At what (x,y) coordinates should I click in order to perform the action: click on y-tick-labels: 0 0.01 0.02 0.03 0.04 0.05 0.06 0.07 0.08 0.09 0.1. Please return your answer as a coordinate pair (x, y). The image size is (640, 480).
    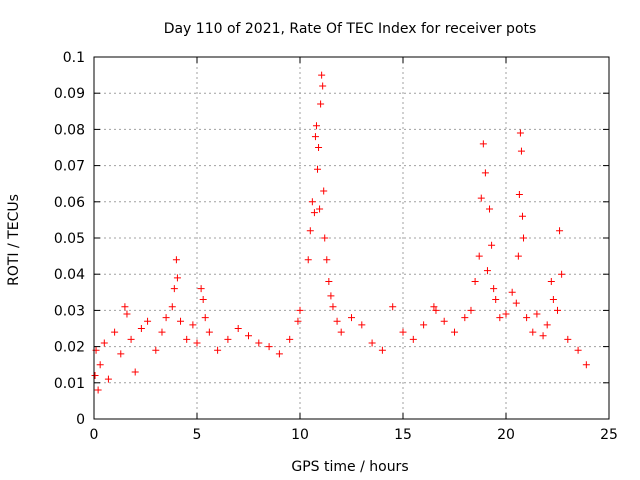
    Looking at the image, I should click on (69, 239).